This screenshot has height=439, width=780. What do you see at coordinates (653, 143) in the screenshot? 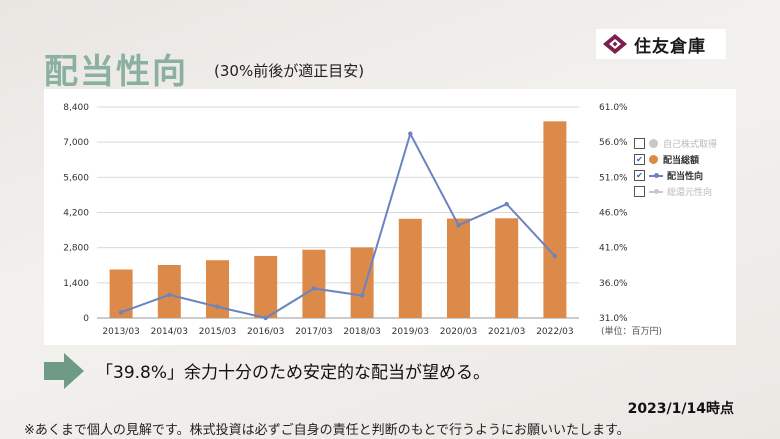
I see `legend-marker-buyback` at bounding box center [653, 143].